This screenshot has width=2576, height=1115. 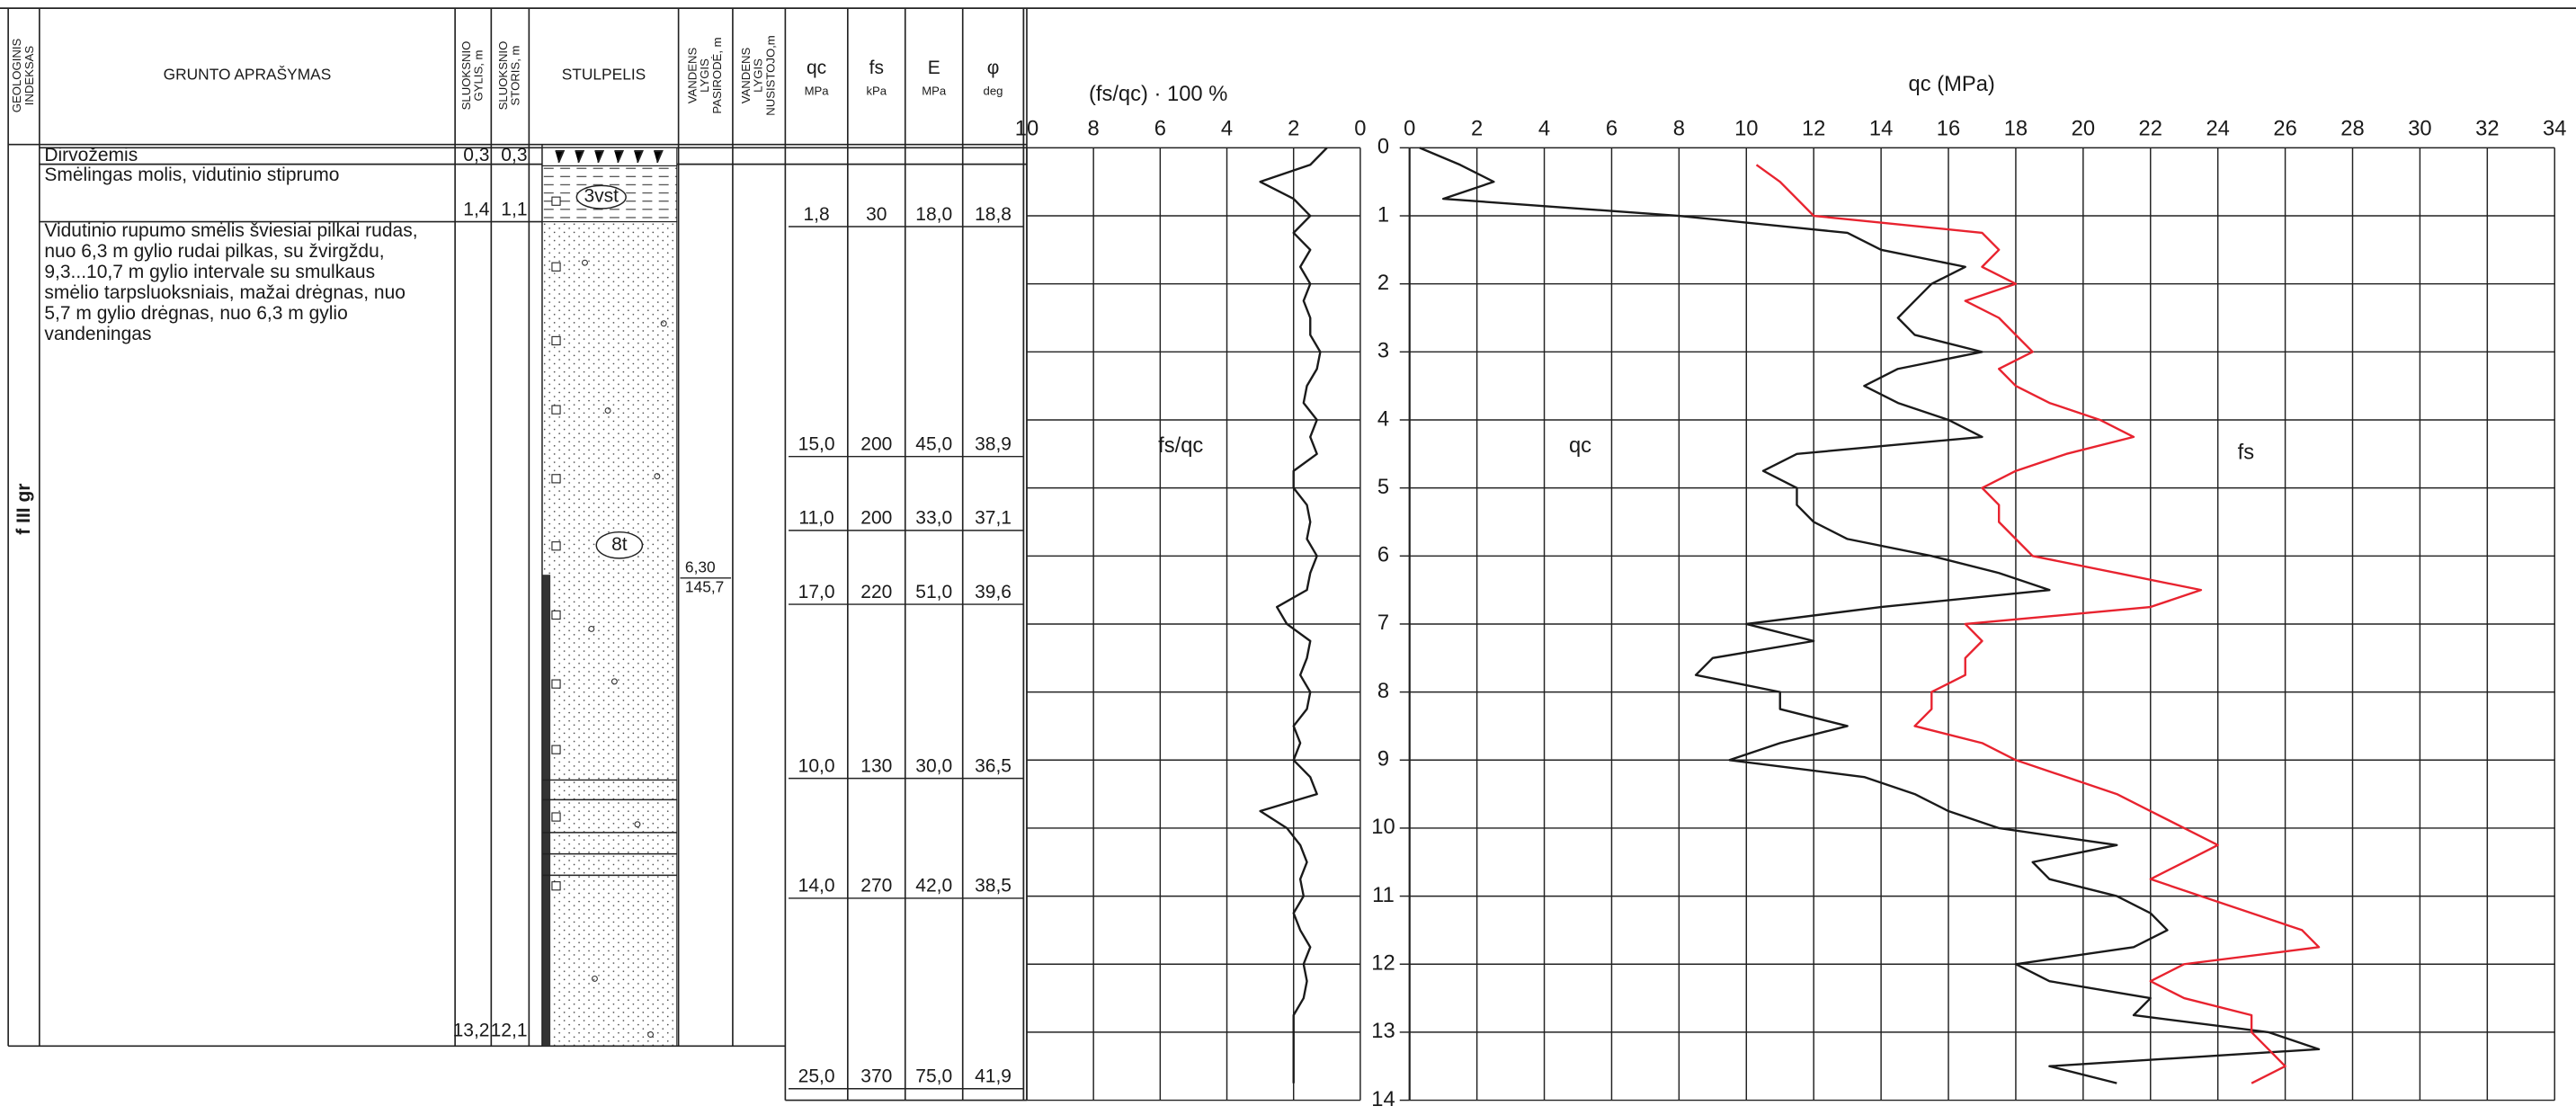 I want to click on water-level: 6,30, so click(x=700, y=566).